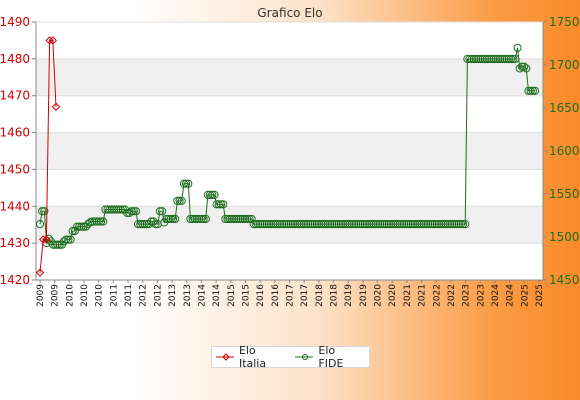  Describe the element at coordinates (18, 151) in the screenshot. I see `left-y-axis-ticks: 1420 1430 1440 1450 1460 1470 1480 1490` at that location.